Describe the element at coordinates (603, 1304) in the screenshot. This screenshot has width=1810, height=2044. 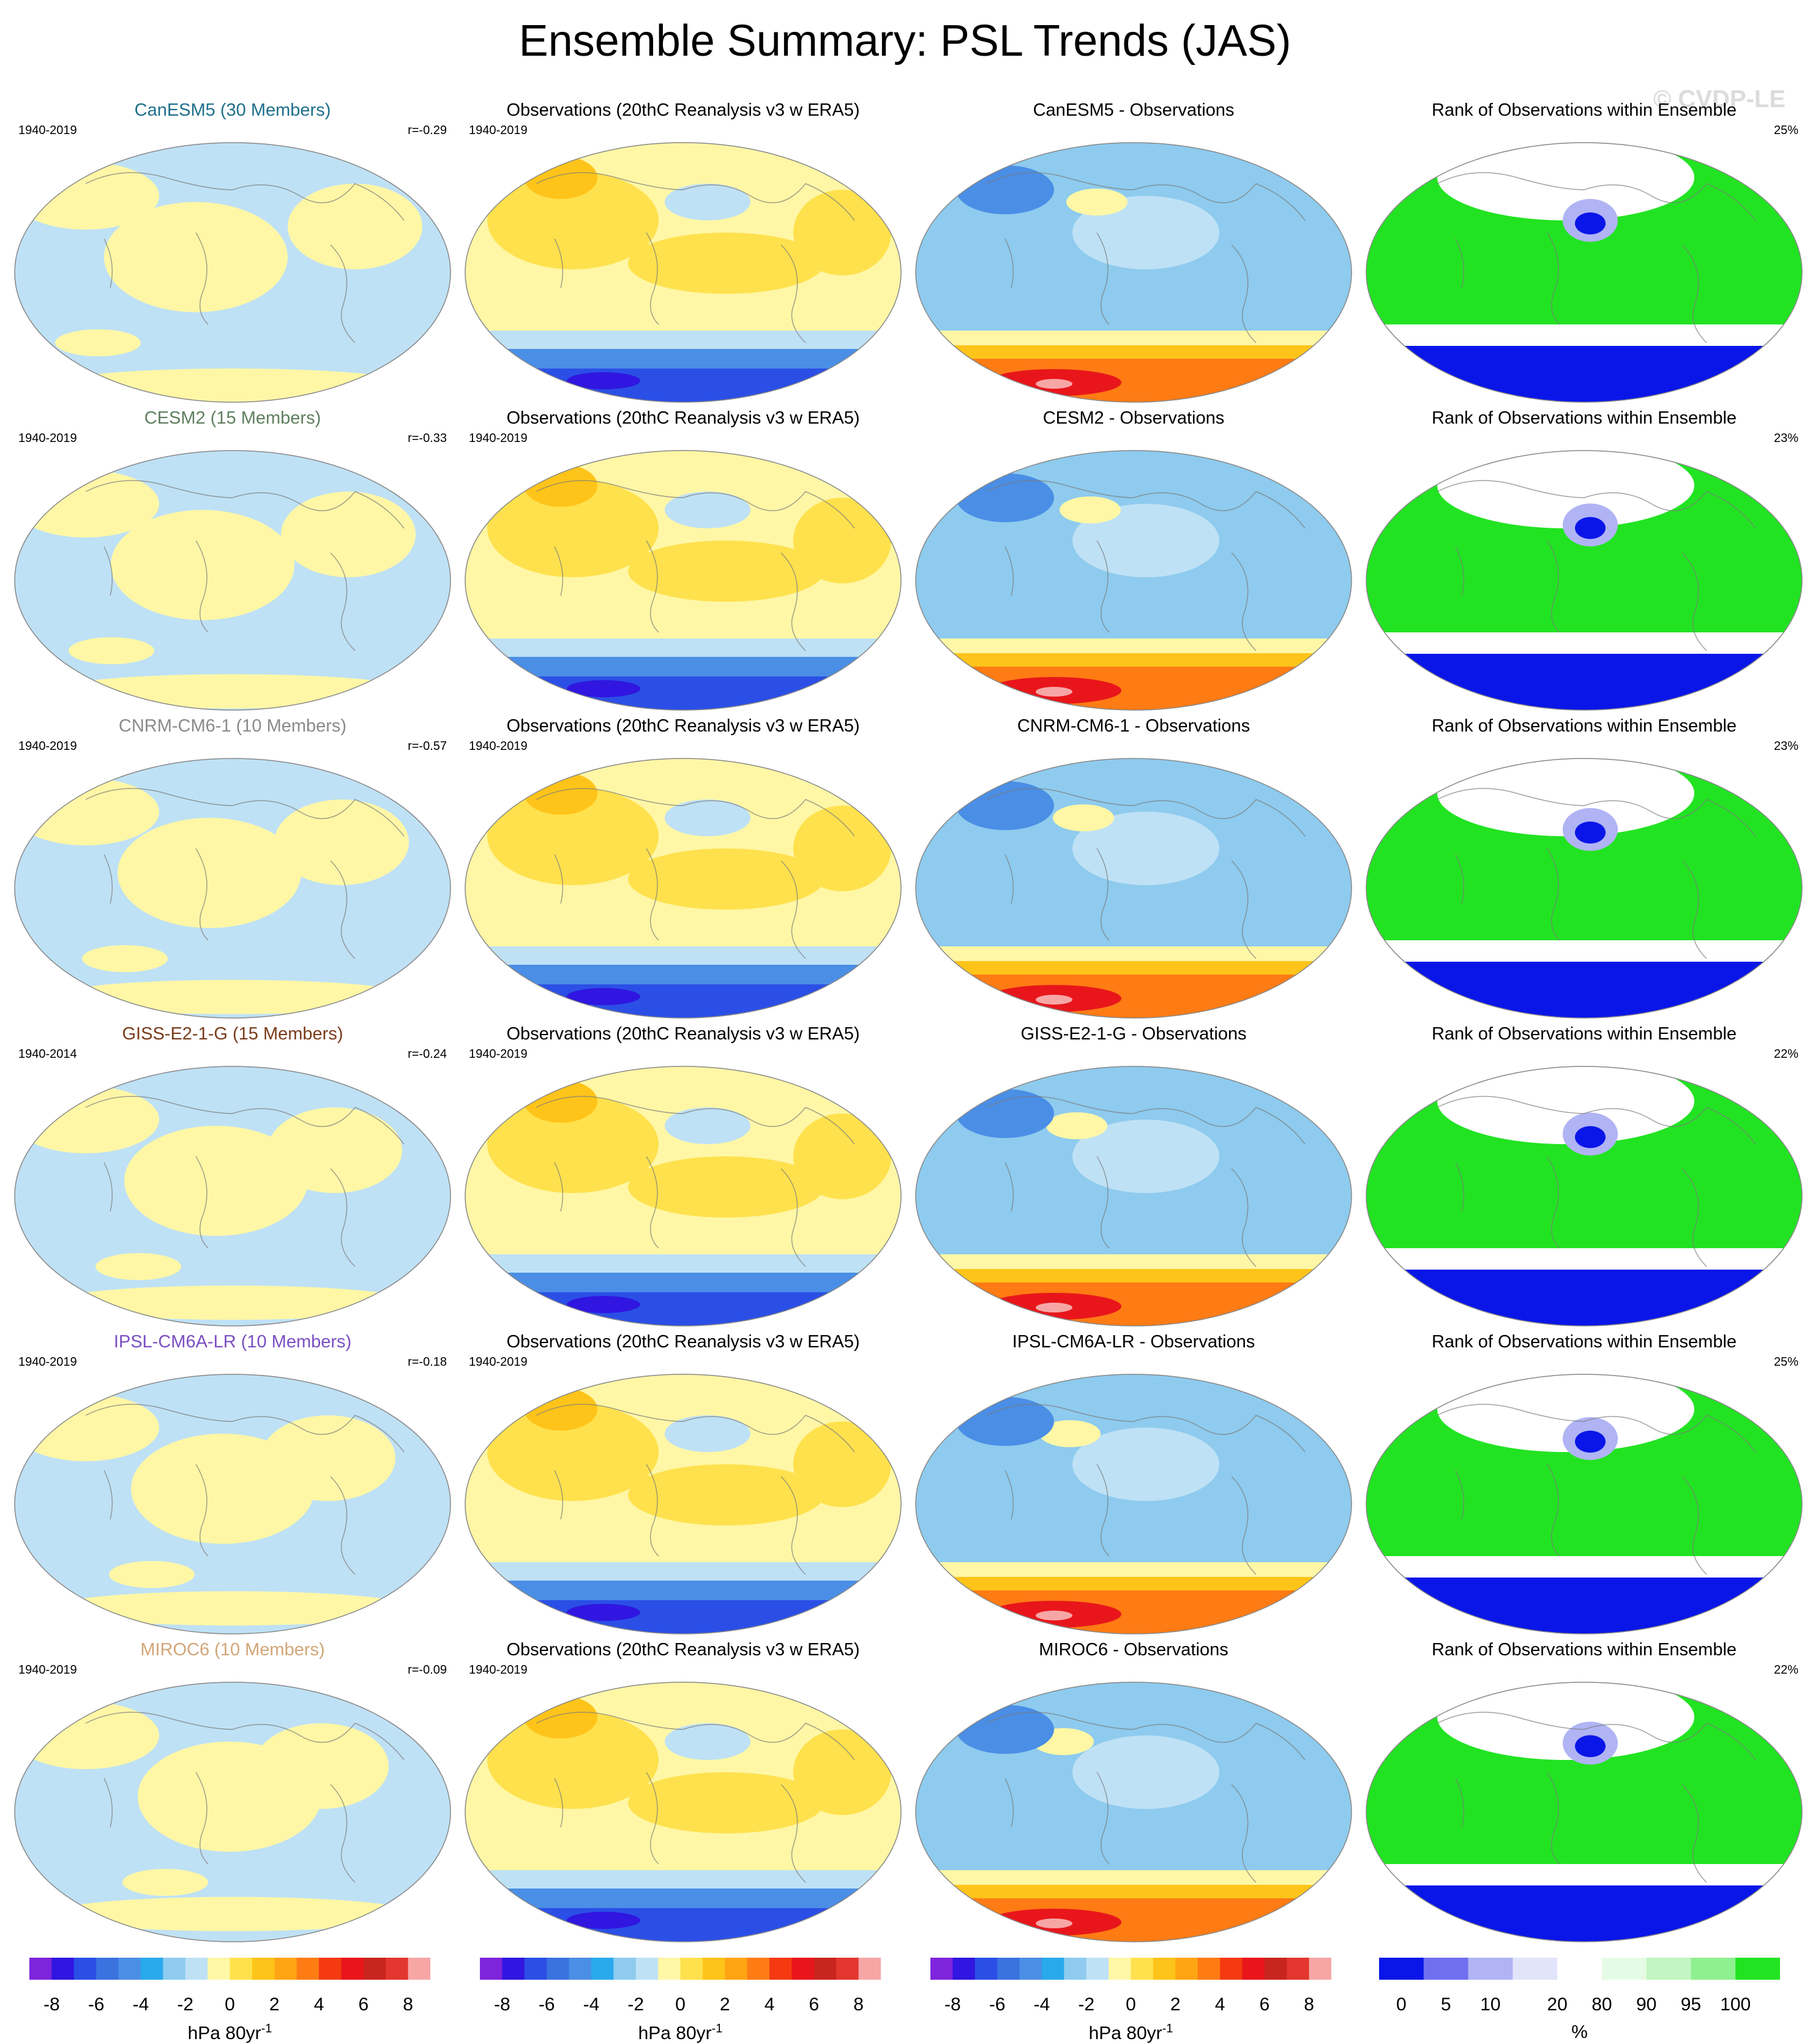
I see `strong-negative-region` at that location.